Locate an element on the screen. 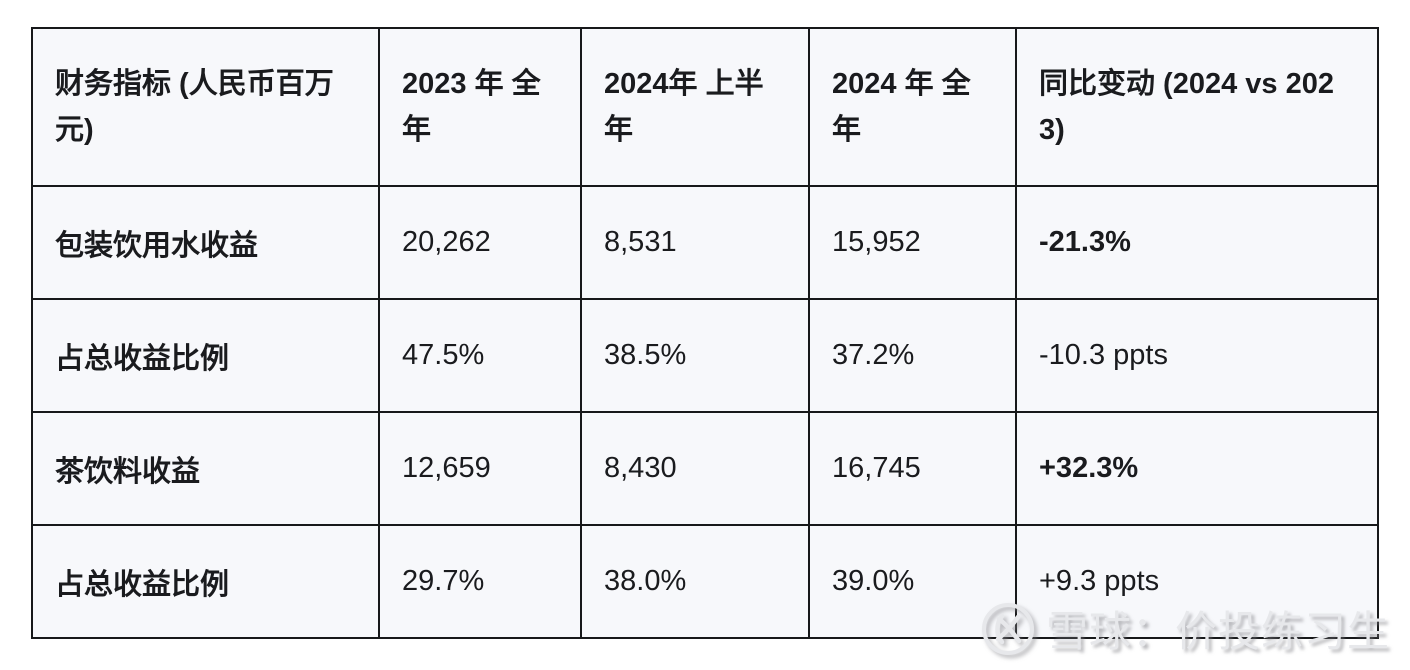 This screenshot has width=1410, height=670. header-cell-yoy-change: 同比变动 (2024 vs 2023) is located at coordinates (1197, 107).